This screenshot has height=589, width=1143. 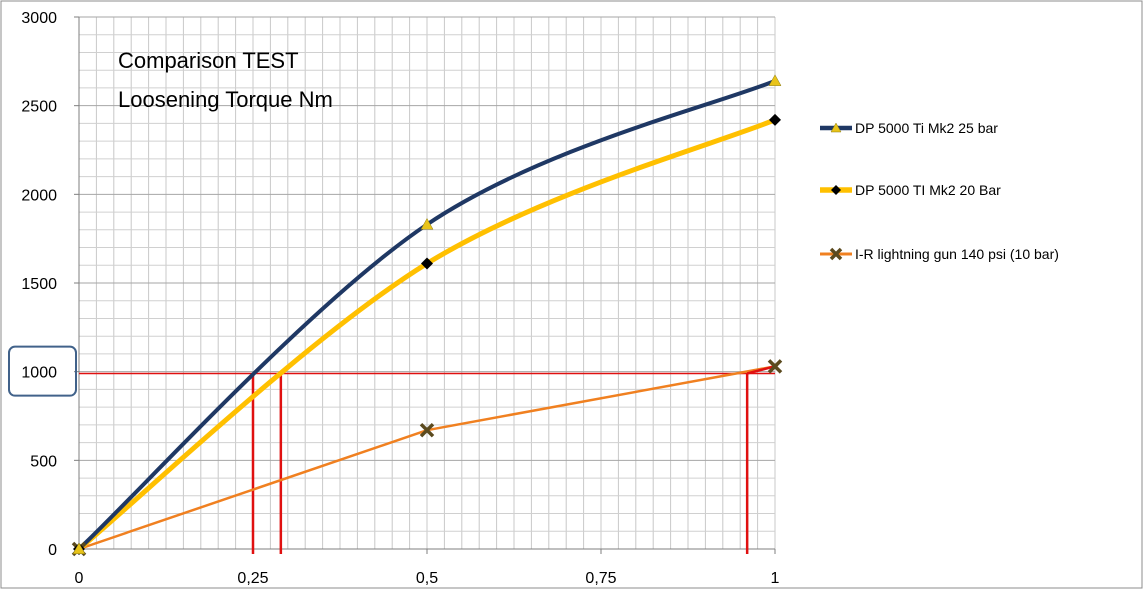 What do you see at coordinates (39, 18) in the screenshot?
I see `y-tick-label: 3000` at bounding box center [39, 18].